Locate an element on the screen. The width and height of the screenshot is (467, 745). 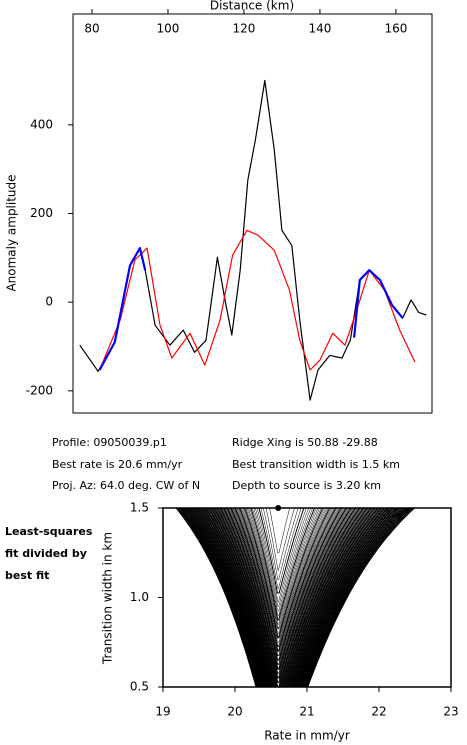
x-tick-label: 160 is located at coordinates (395, 29).